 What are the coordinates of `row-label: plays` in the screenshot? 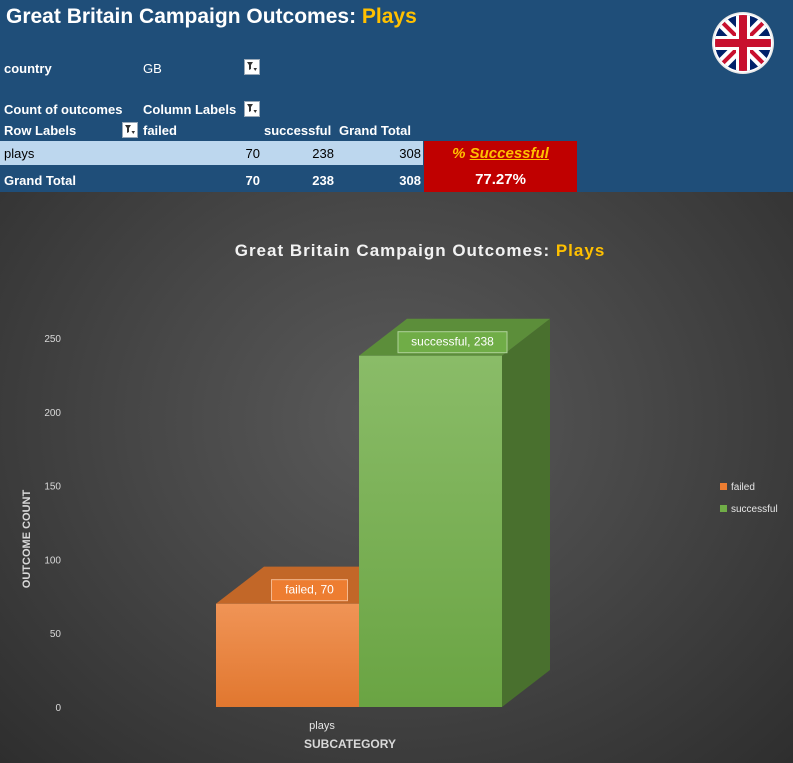 It's located at (19, 153).